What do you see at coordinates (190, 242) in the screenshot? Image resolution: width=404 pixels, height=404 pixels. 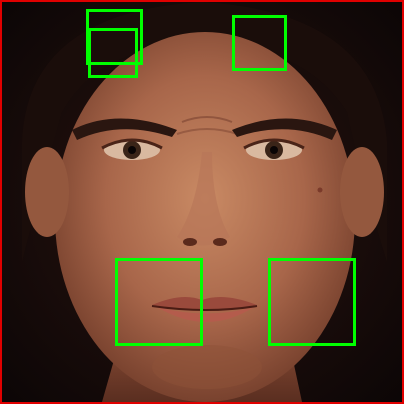 I see `left-nostril` at bounding box center [190, 242].